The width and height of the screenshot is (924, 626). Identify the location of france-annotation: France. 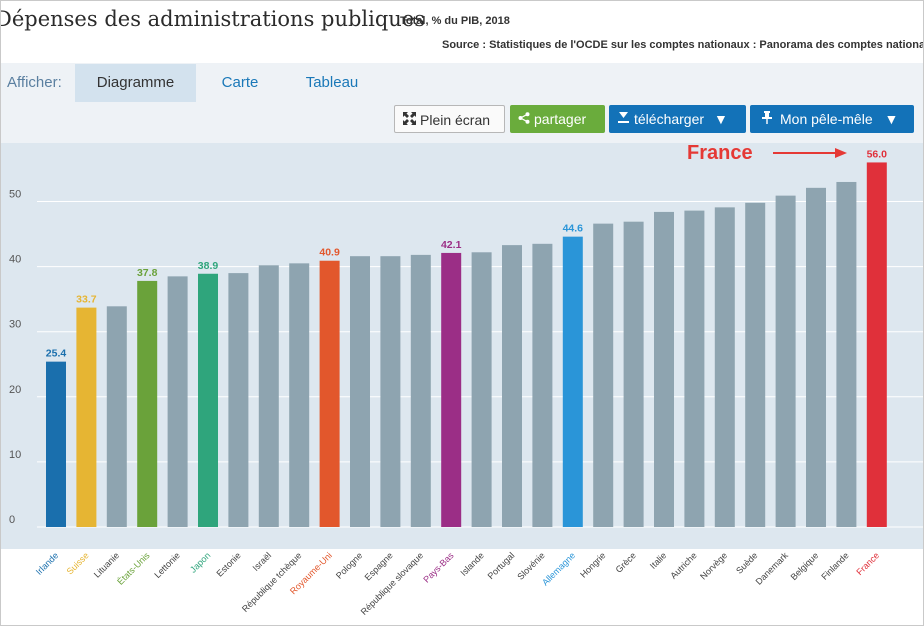
(720, 153).